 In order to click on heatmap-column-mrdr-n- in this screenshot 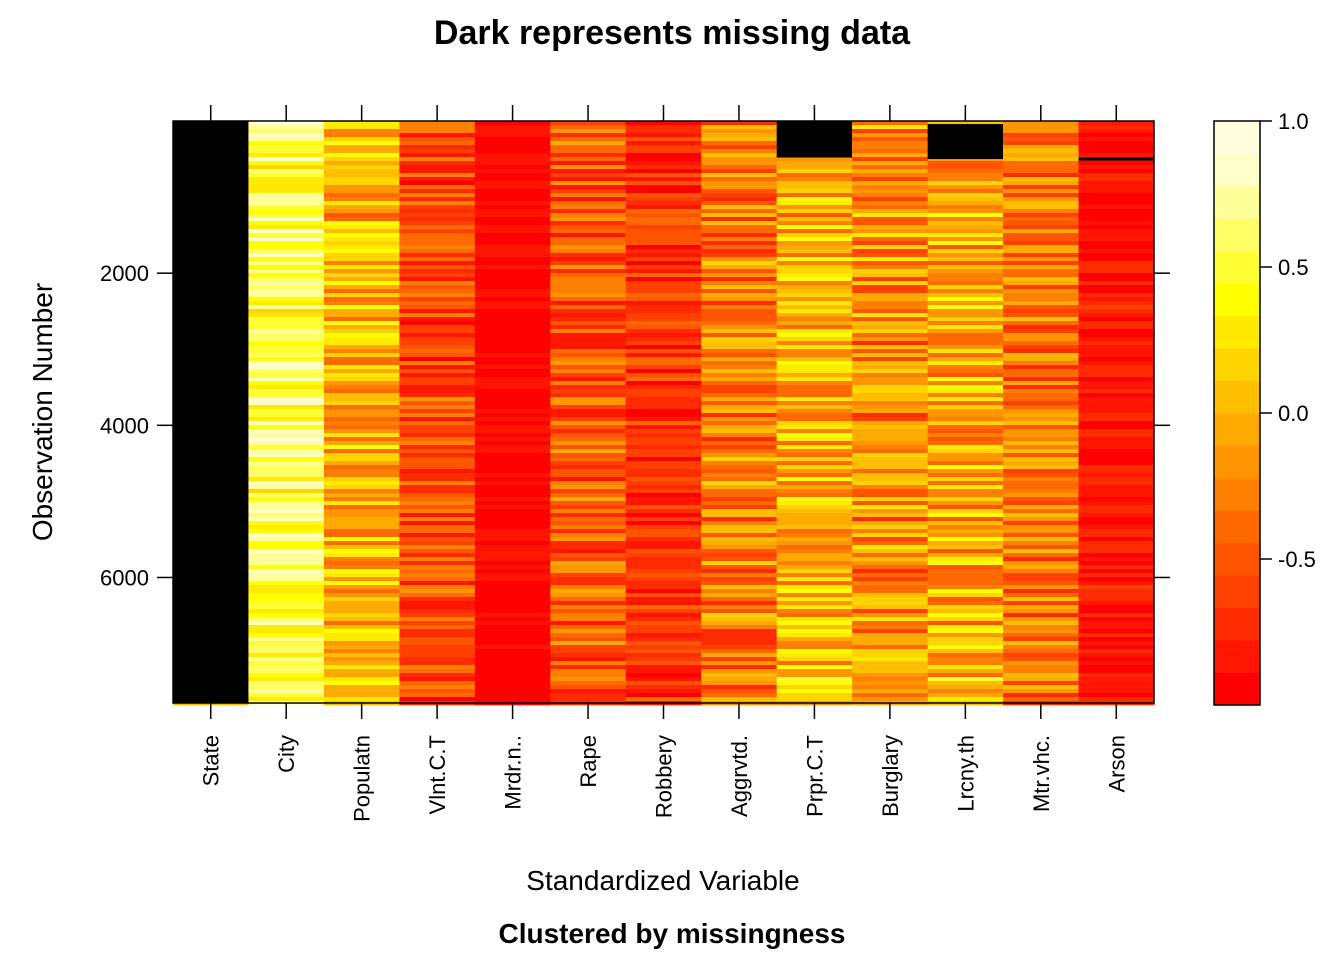, I will do `click(512, 413)`.